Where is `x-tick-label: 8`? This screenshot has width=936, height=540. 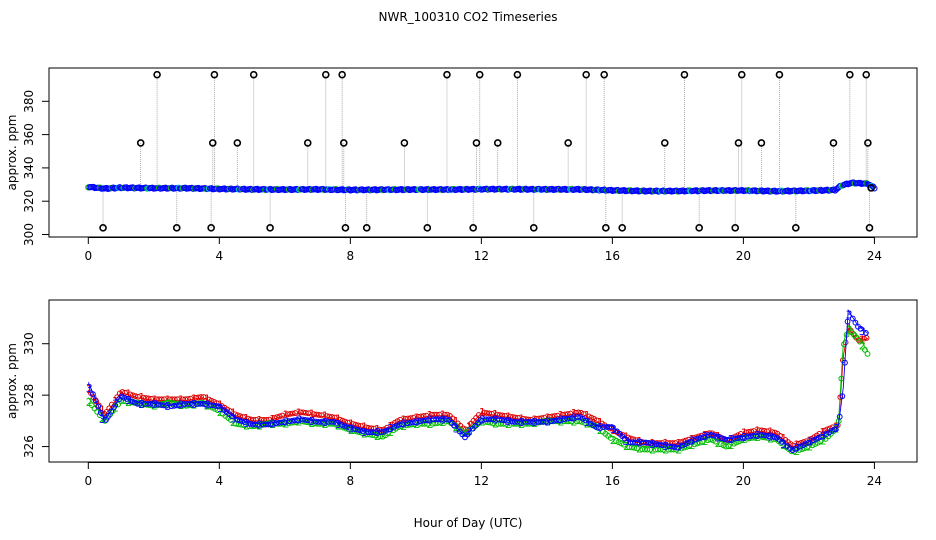
x-tick-label: 8 is located at coordinates (351, 481).